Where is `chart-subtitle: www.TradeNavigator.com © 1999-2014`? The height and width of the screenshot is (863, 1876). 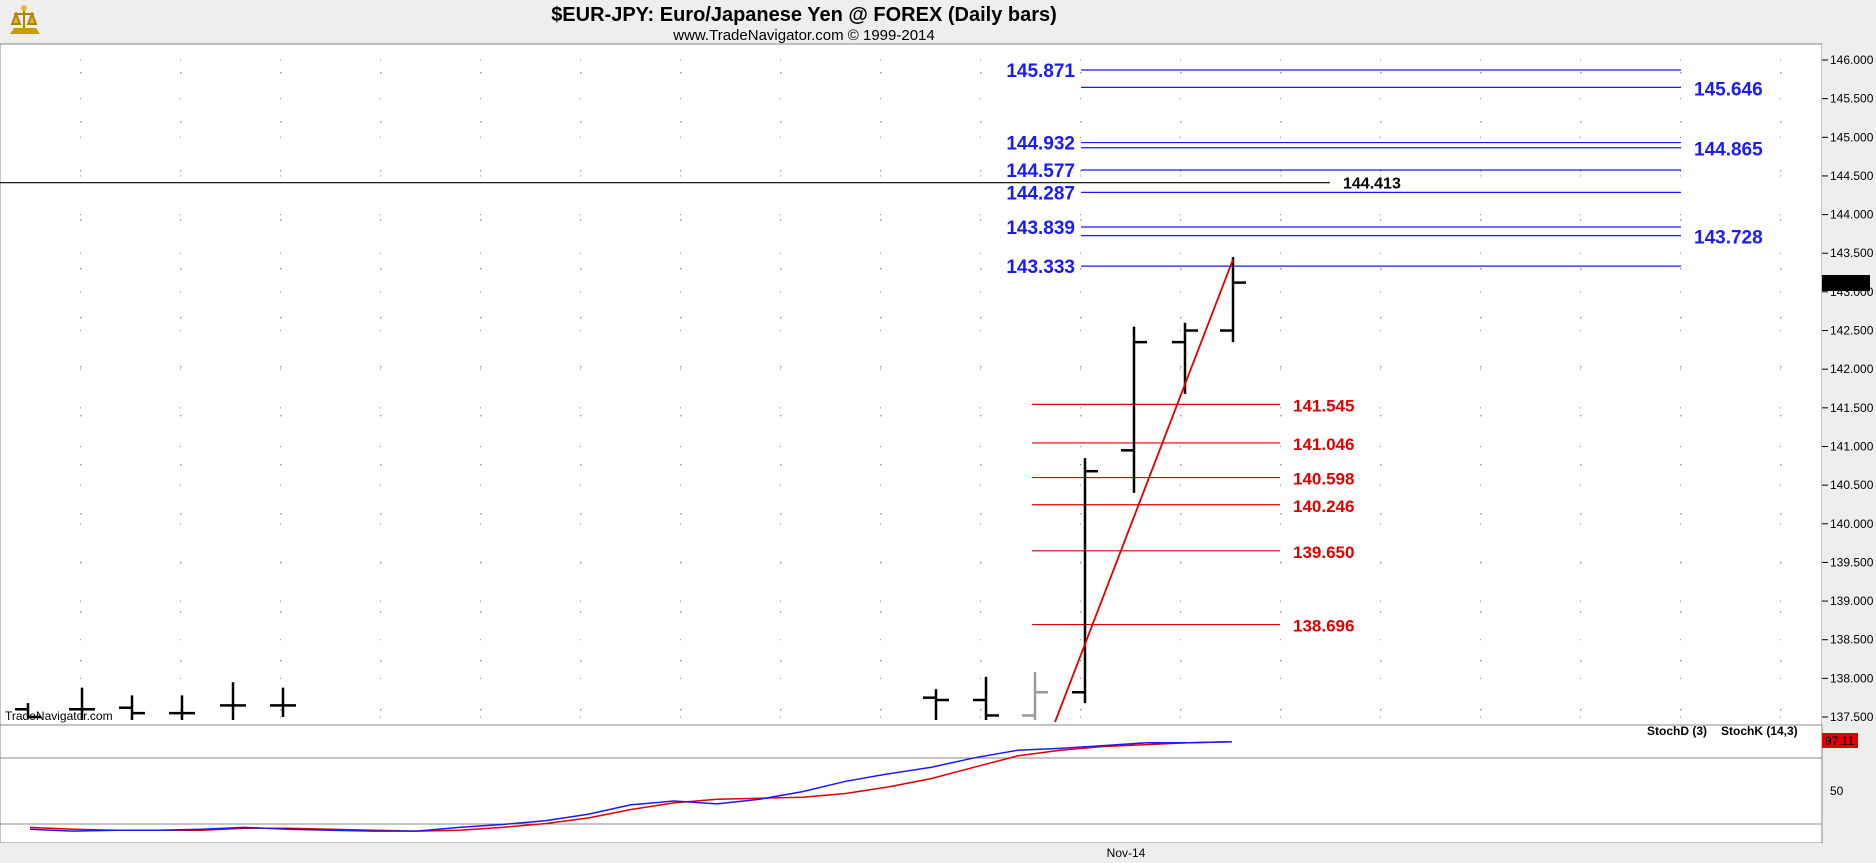
chart-subtitle: www.TradeNavigator.com © 1999-2014 is located at coordinates (803, 35).